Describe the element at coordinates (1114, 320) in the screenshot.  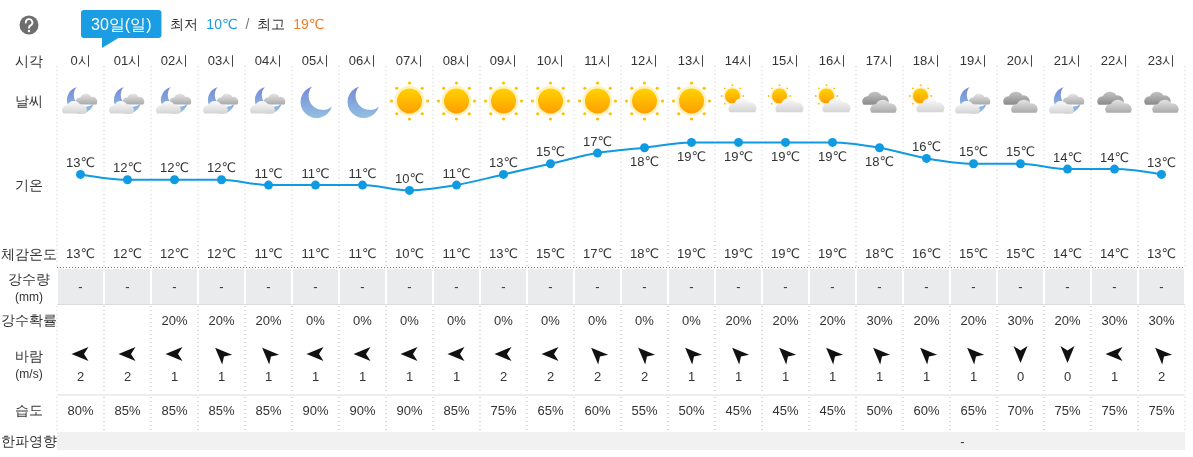
I see `category-label: 30%` at that location.